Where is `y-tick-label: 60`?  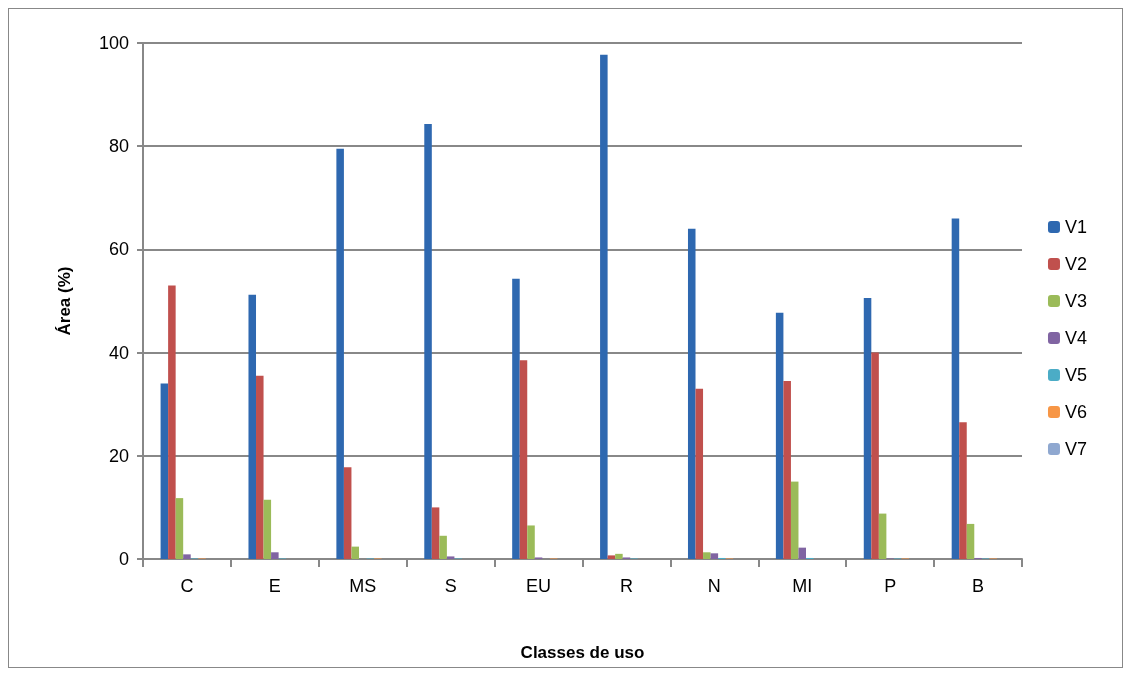 y-tick-label: 60 is located at coordinates (118, 249).